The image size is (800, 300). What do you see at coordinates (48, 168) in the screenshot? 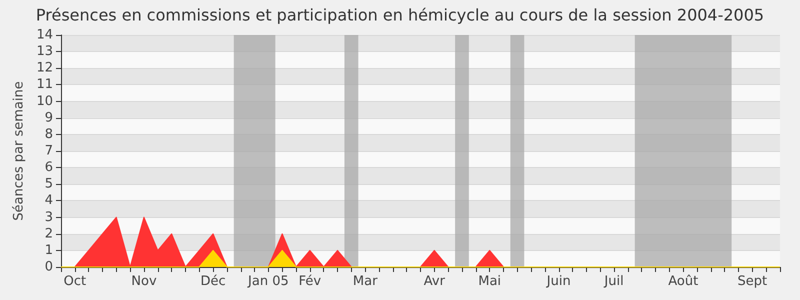
I see `y-tick-label: 6` at bounding box center [48, 168].